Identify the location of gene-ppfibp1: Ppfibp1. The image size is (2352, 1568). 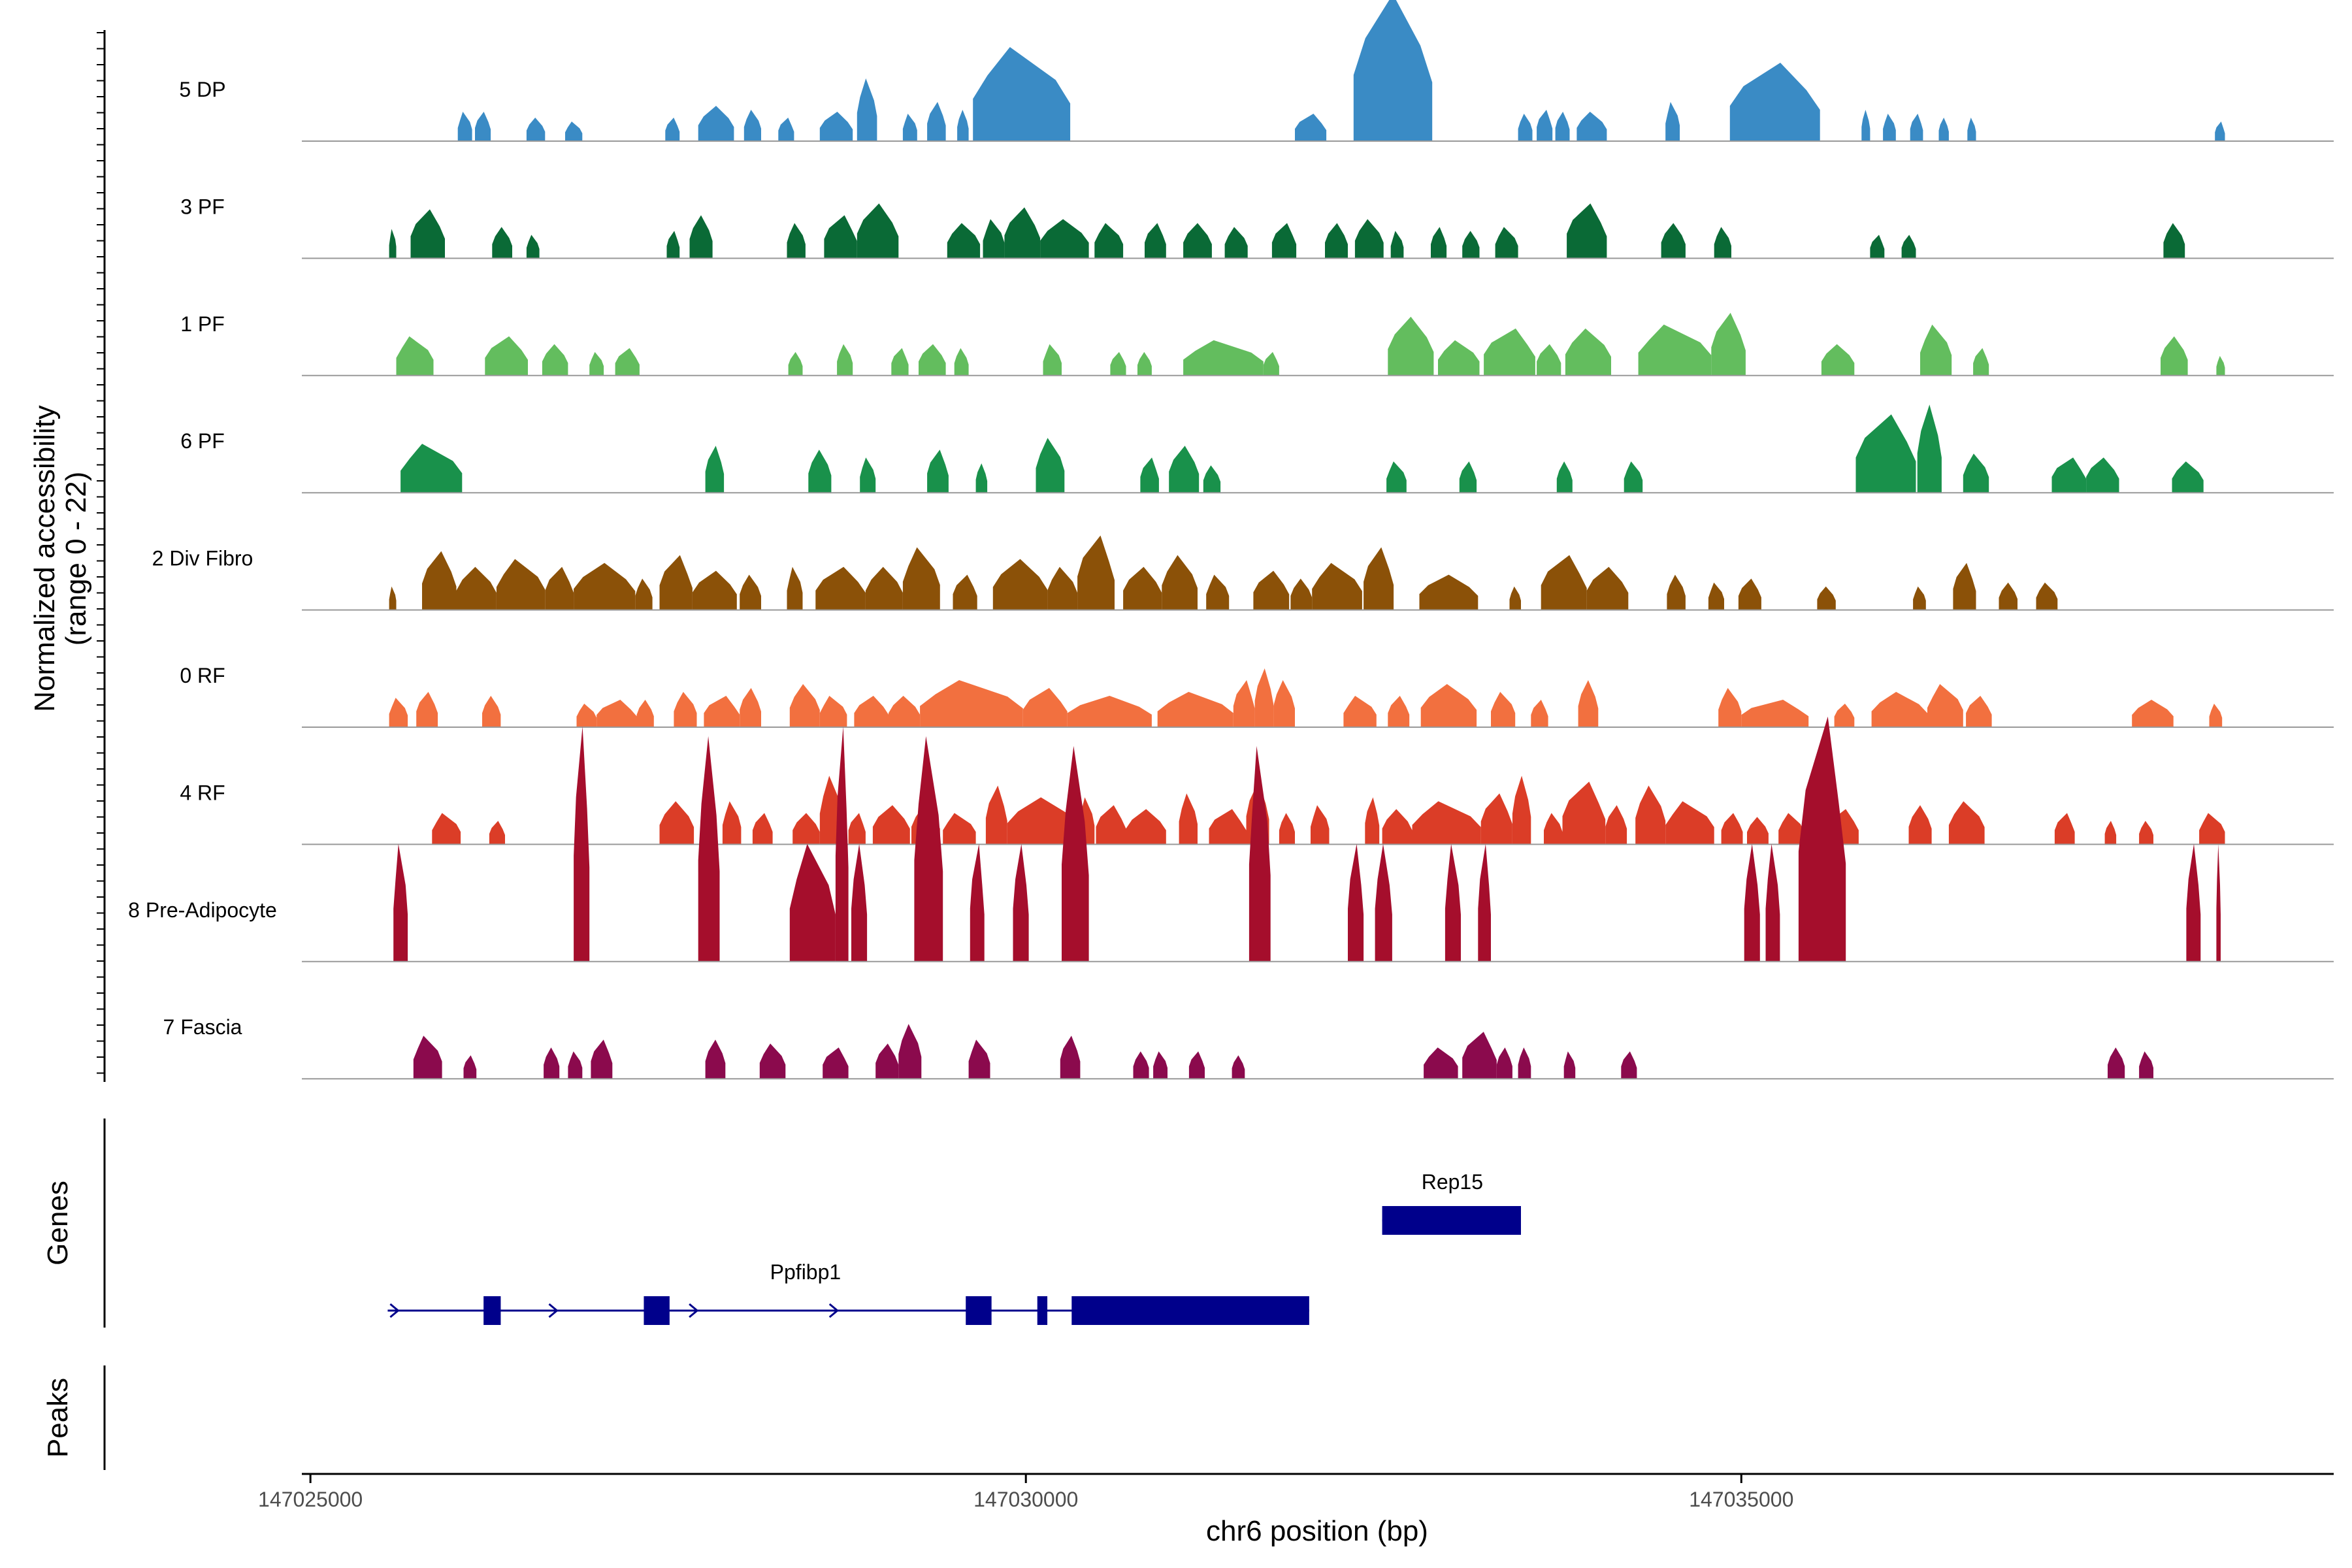
(848, 1292).